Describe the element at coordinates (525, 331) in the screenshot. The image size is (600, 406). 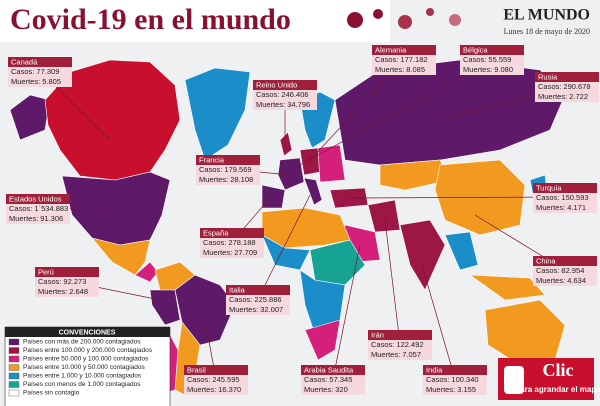
I see `australia` at that location.